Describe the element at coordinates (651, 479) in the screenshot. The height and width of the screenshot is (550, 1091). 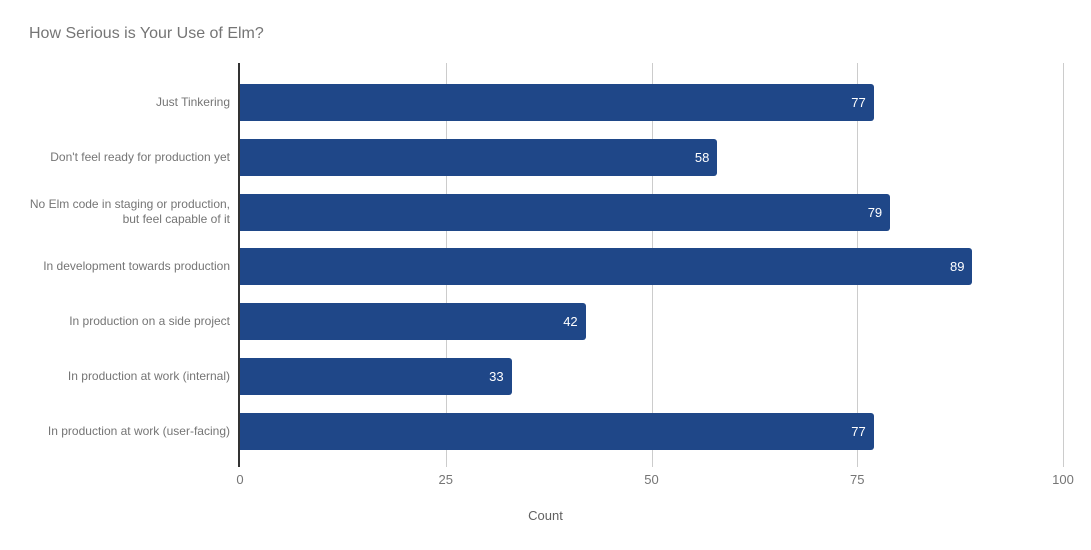
I see `x-tick-label: 50` at that location.